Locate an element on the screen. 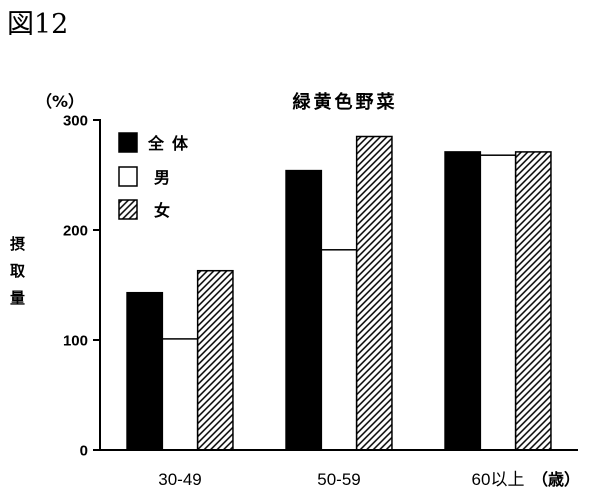 The image size is (592, 492). y-tick-label: 300 is located at coordinates (75, 121).